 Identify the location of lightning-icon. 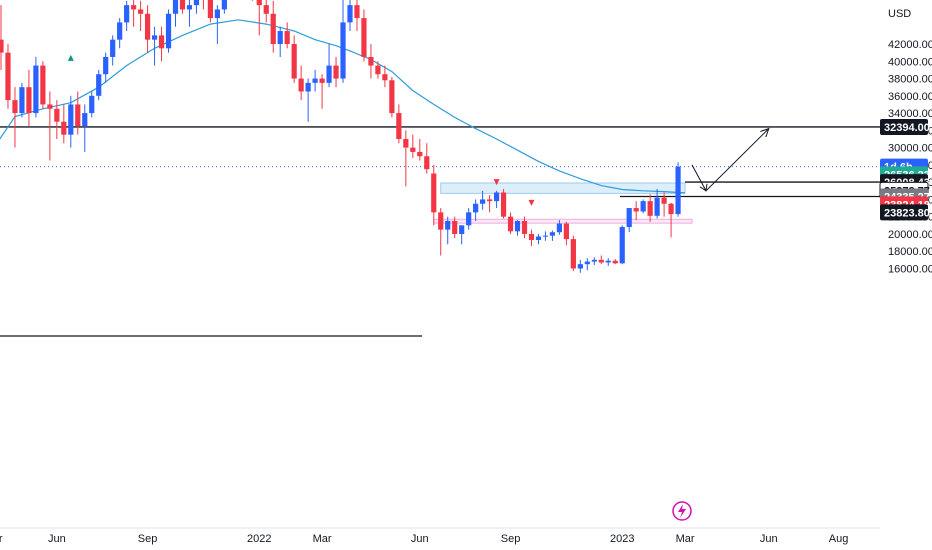
(682, 511).